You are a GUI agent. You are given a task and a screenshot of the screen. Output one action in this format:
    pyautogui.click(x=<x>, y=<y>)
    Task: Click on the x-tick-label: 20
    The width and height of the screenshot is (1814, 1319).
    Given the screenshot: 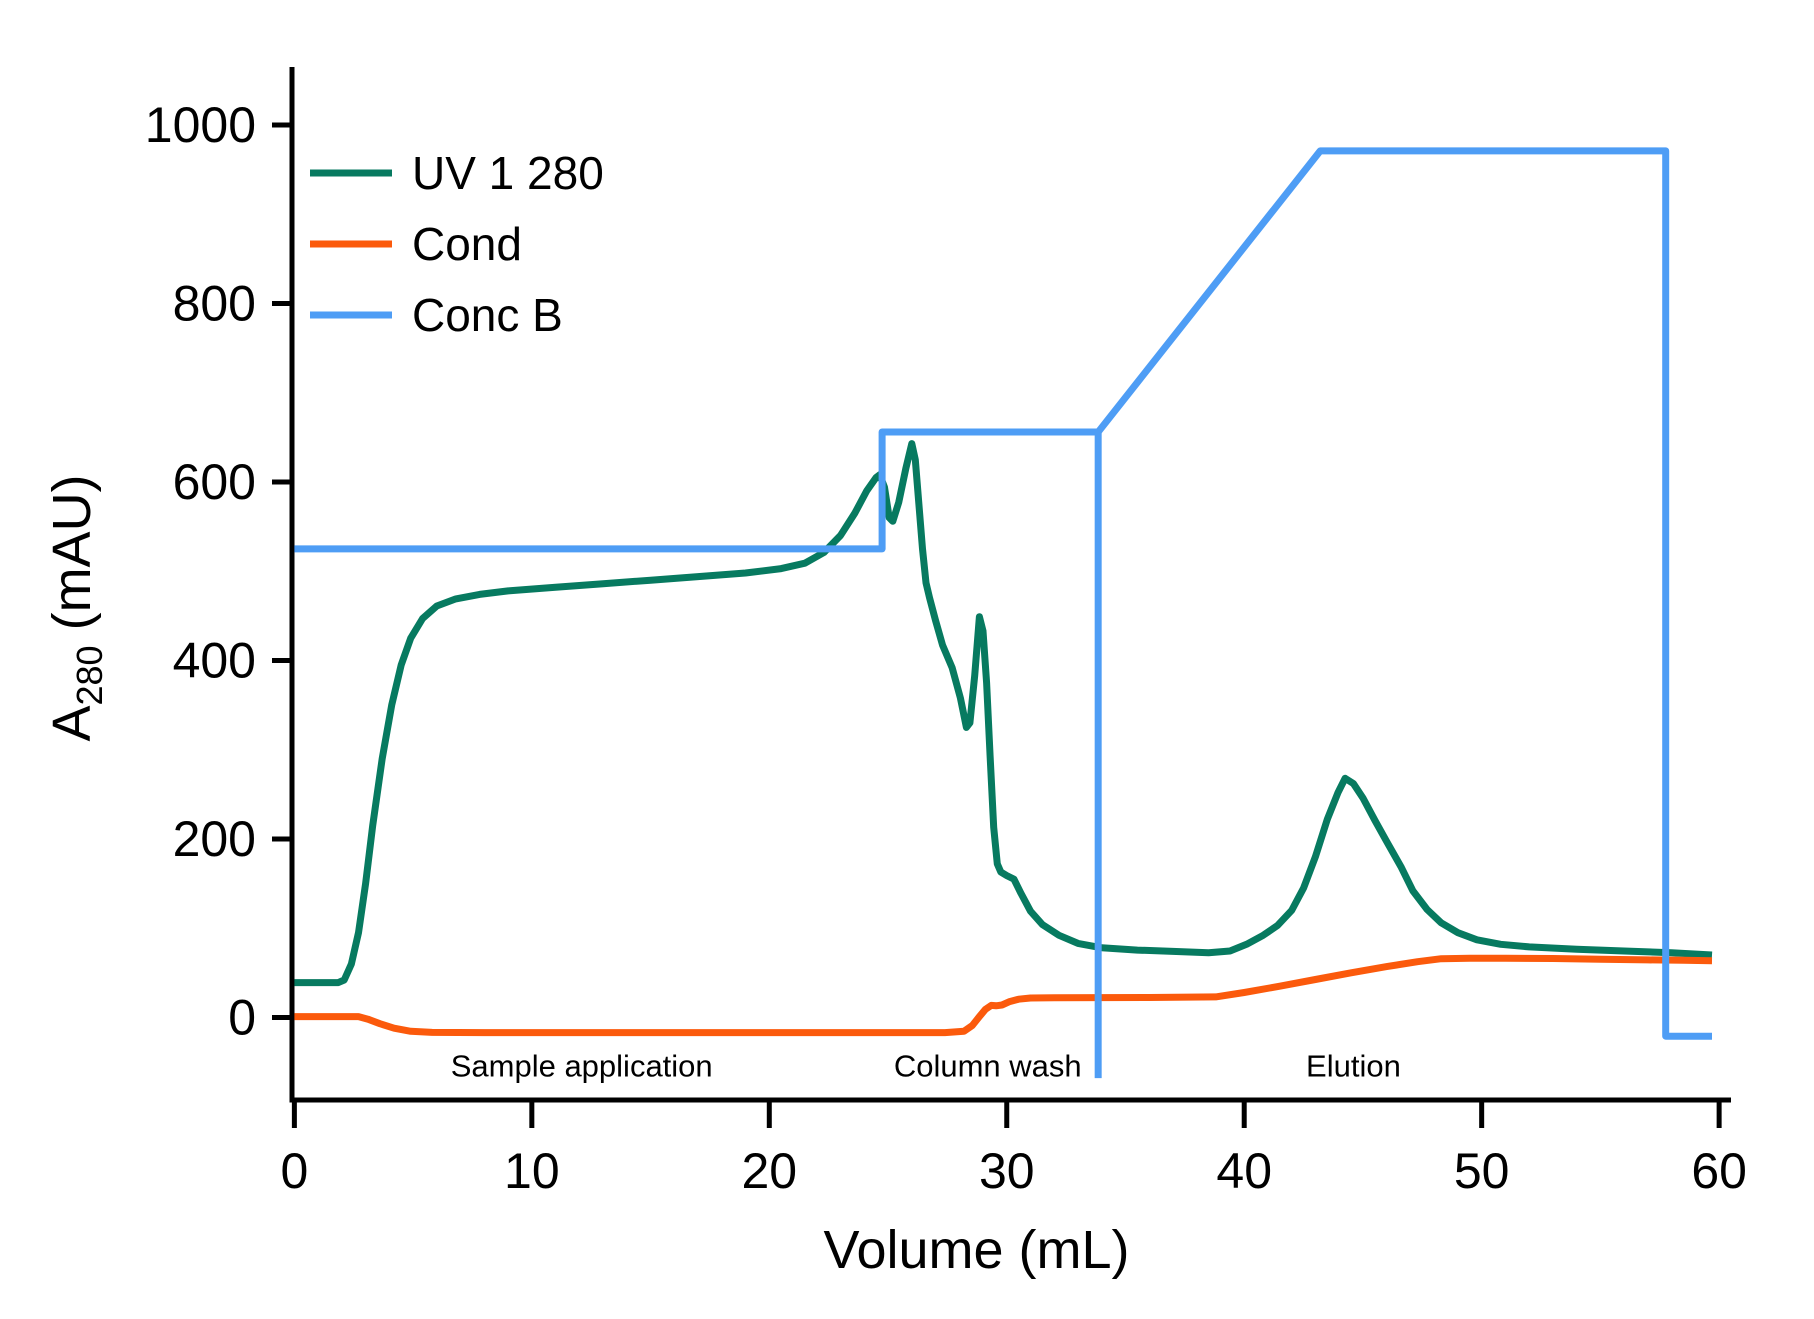 What is the action you would take?
    pyautogui.click(x=769, y=1171)
    